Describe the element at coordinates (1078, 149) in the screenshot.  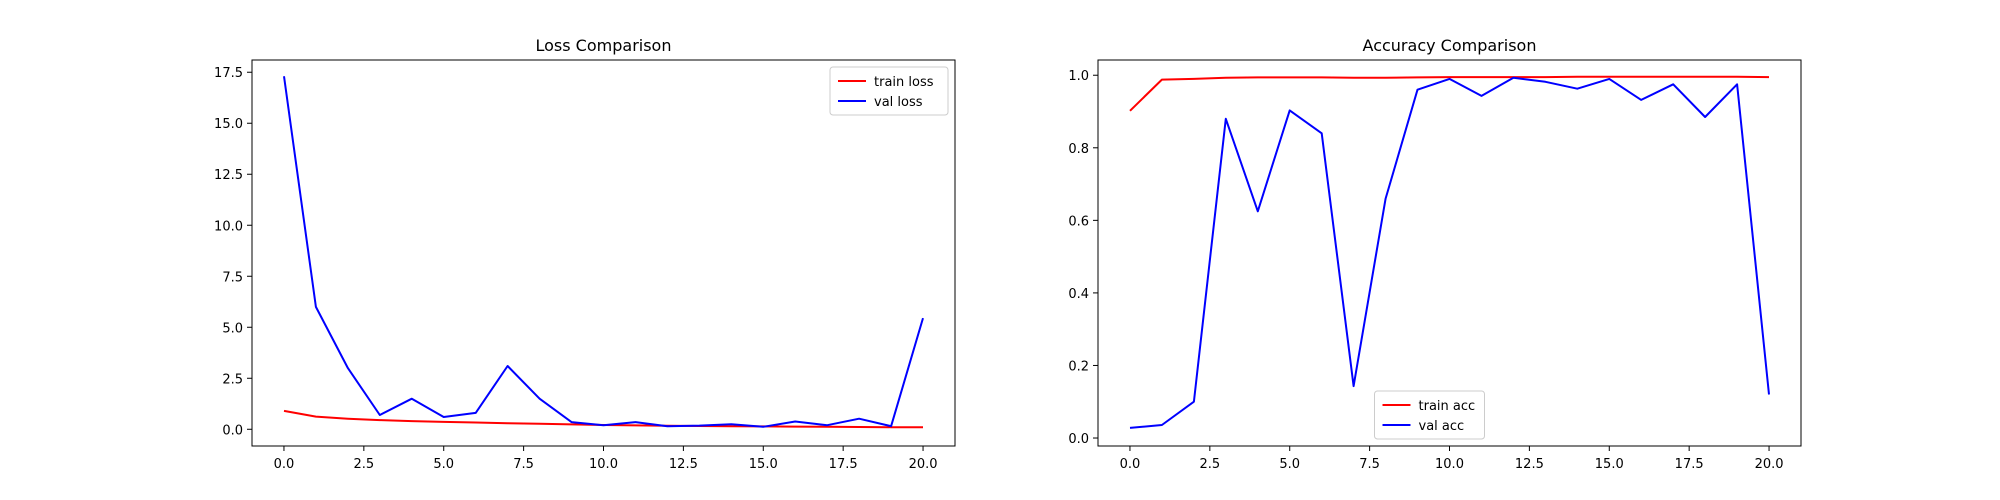
I see `chart-2-ytick-label: 0.8` at that location.